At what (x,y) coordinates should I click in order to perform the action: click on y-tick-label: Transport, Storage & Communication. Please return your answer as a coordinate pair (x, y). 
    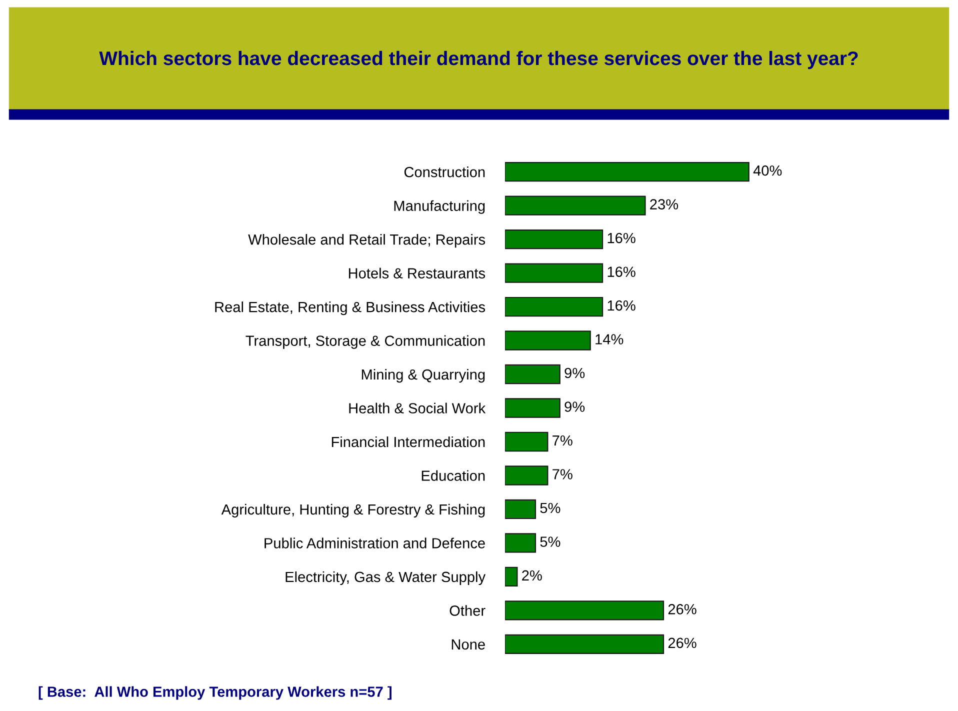
    Looking at the image, I should click on (365, 342).